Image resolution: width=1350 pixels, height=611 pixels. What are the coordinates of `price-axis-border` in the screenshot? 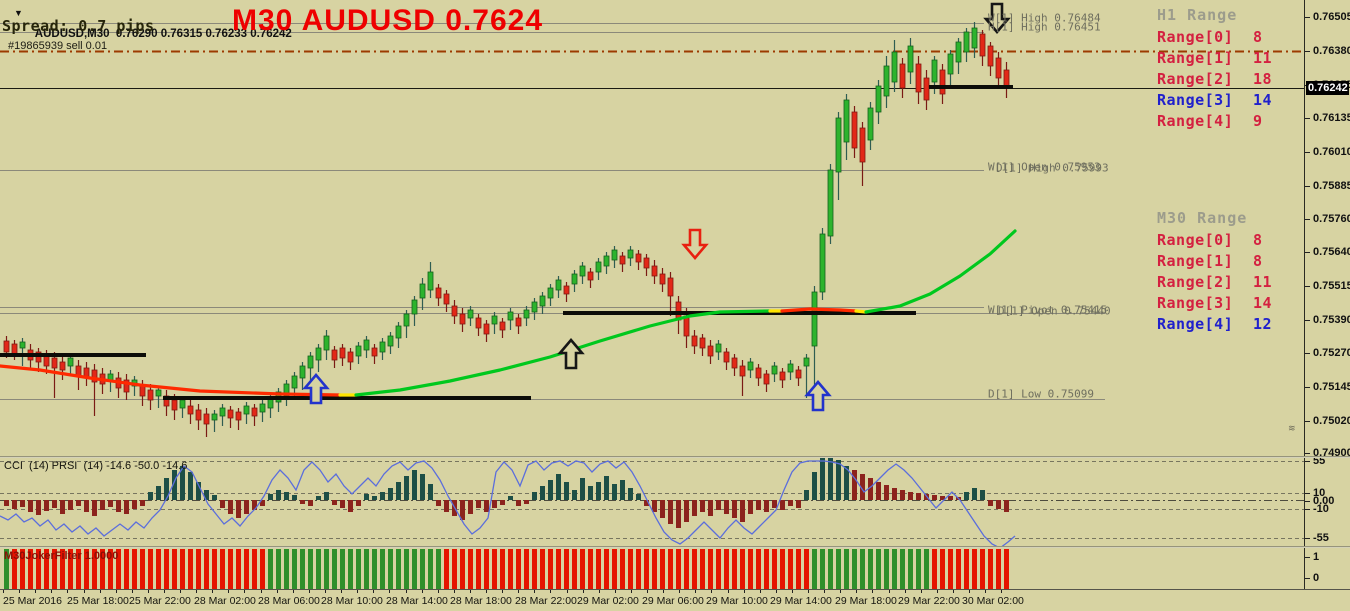 It's located at (1304, 295).